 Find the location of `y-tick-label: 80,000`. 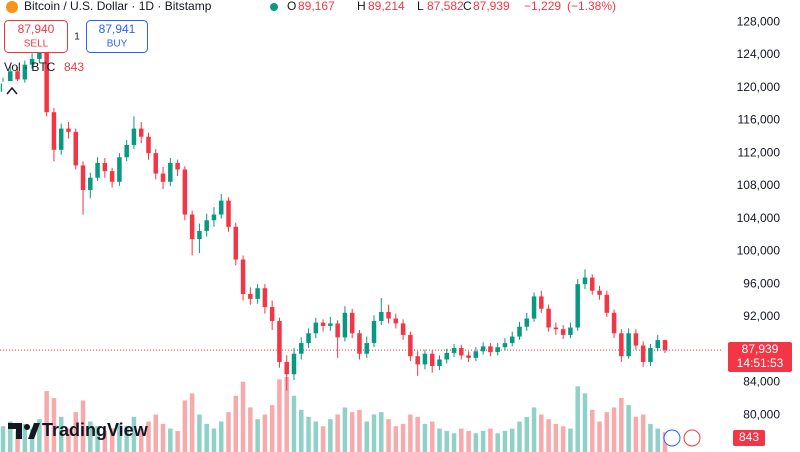

y-tick-label: 80,000 is located at coordinates (761, 414).